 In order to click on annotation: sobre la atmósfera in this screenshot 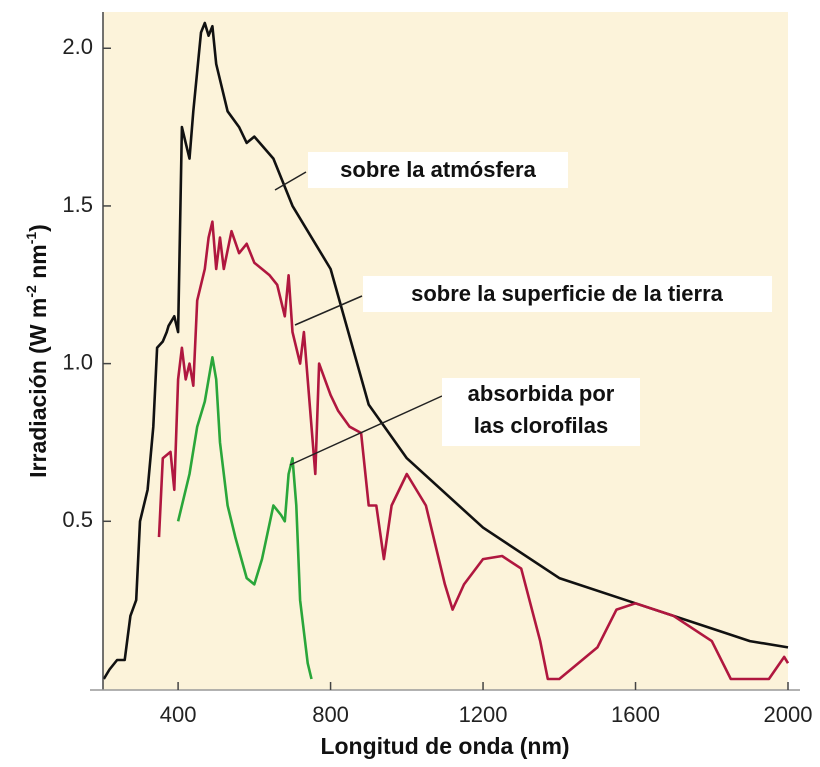, I will do `click(438, 169)`.